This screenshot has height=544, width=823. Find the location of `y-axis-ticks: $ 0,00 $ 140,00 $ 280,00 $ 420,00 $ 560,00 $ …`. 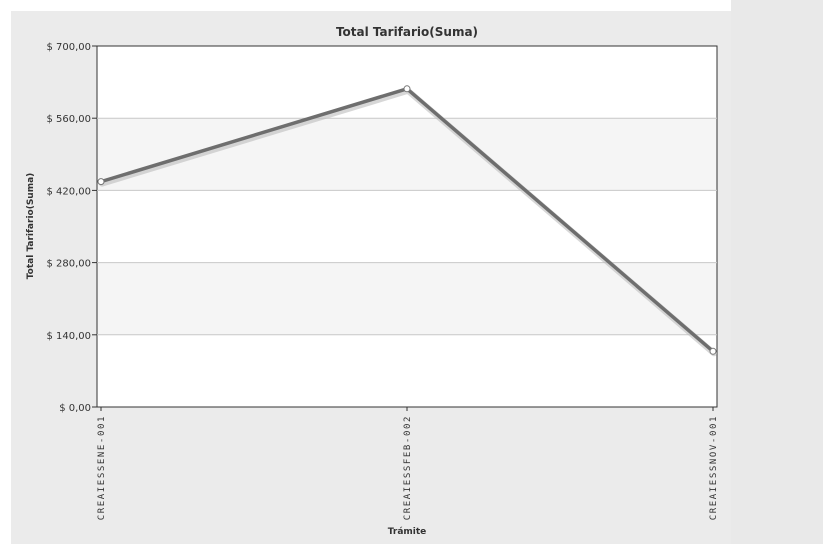

y-axis-ticks: $ 0,00 $ 140,00 $ 280,00 $ 420,00 $ 560,00 $ … is located at coordinates (71, 228).